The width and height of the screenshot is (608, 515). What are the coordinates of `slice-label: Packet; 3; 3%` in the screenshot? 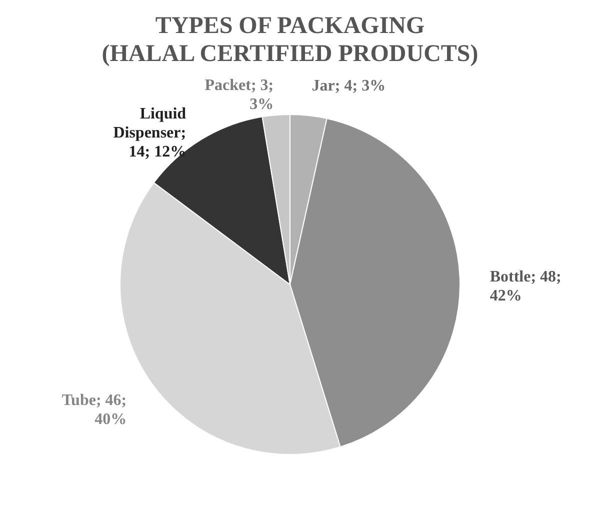 It's located at (239, 95).